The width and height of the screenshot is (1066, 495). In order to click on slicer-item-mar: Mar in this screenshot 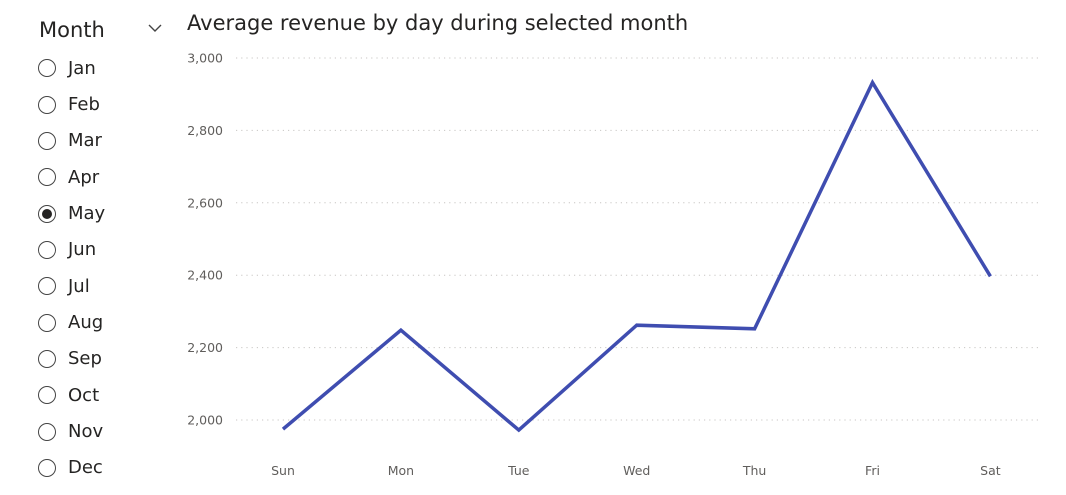, I will do `click(71, 141)`.